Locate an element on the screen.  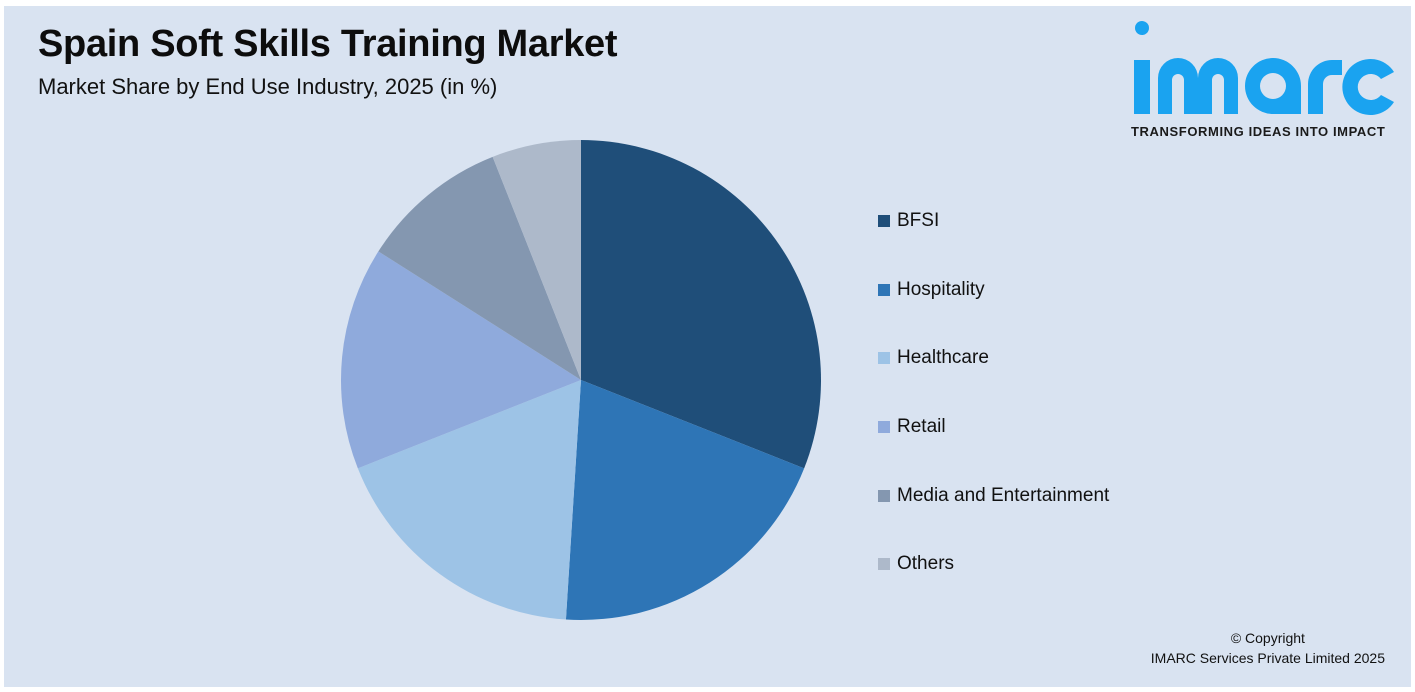
pie-slice-retail is located at coordinates (460, 360).